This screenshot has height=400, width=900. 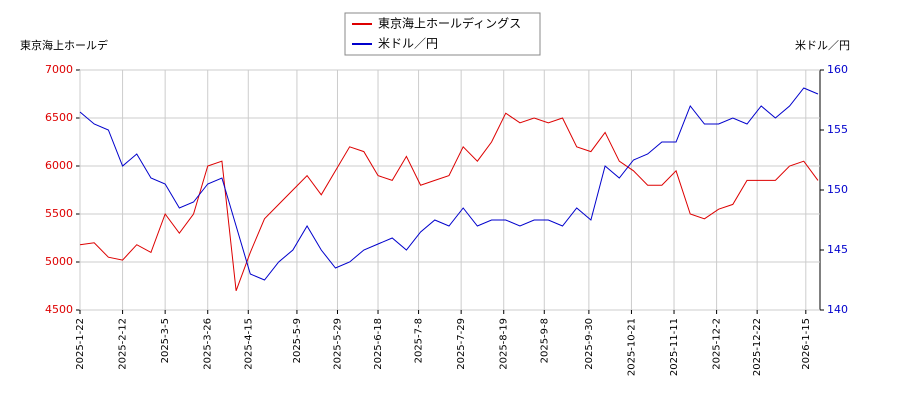 I want to click on x-tick-label: 2025-1-22, so click(x=80, y=344).